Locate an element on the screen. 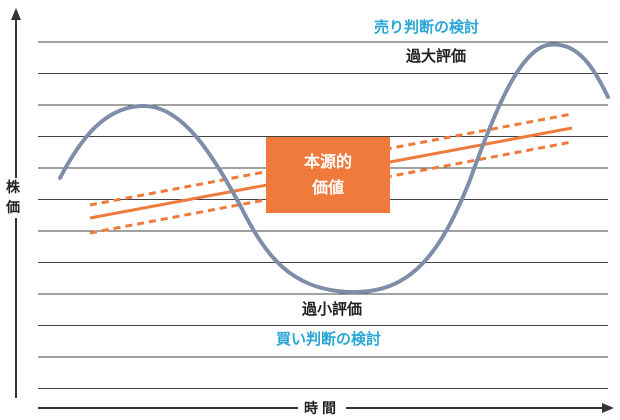  intrinsic-value-box: 本源的 価値 is located at coordinates (328, 175).